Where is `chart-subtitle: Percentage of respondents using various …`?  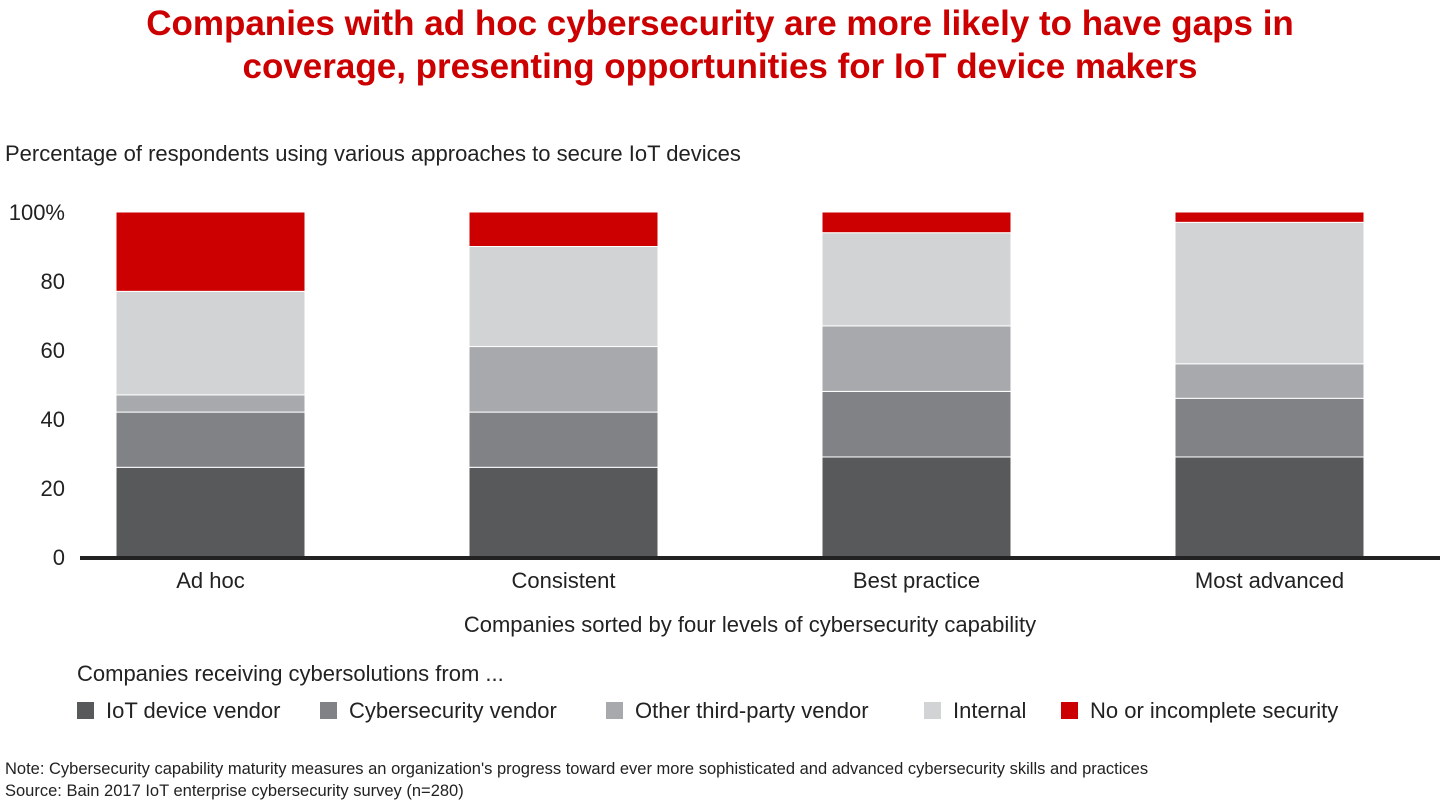 chart-subtitle: Percentage of respondents using various … is located at coordinates (373, 153).